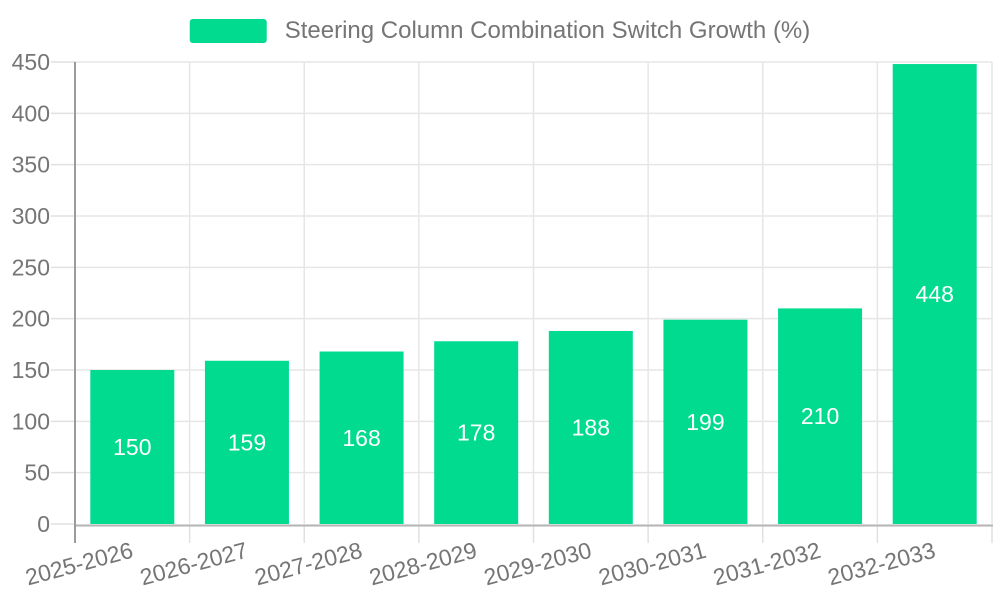 This screenshot has height=600, width=1000. Describe the element at coordinates (193, 564) in the screenshot. I see `x-tick-label: 2026-2027` at that location.